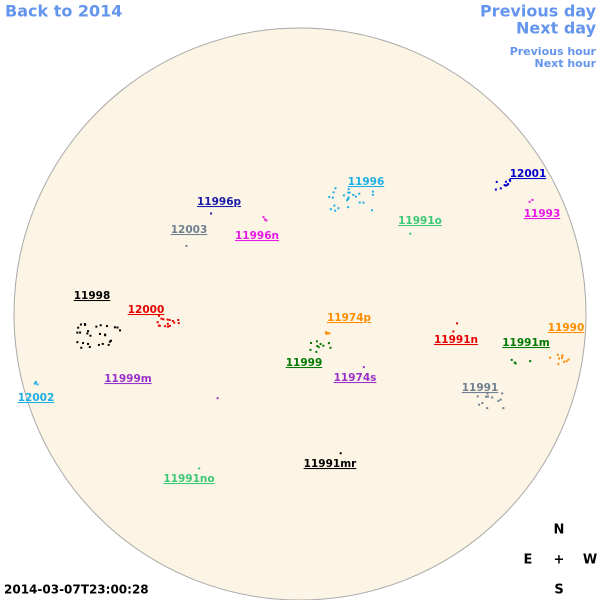 This screenshot has height=600, width=600. I want to click on region-label: 11991, so click(480, 388).